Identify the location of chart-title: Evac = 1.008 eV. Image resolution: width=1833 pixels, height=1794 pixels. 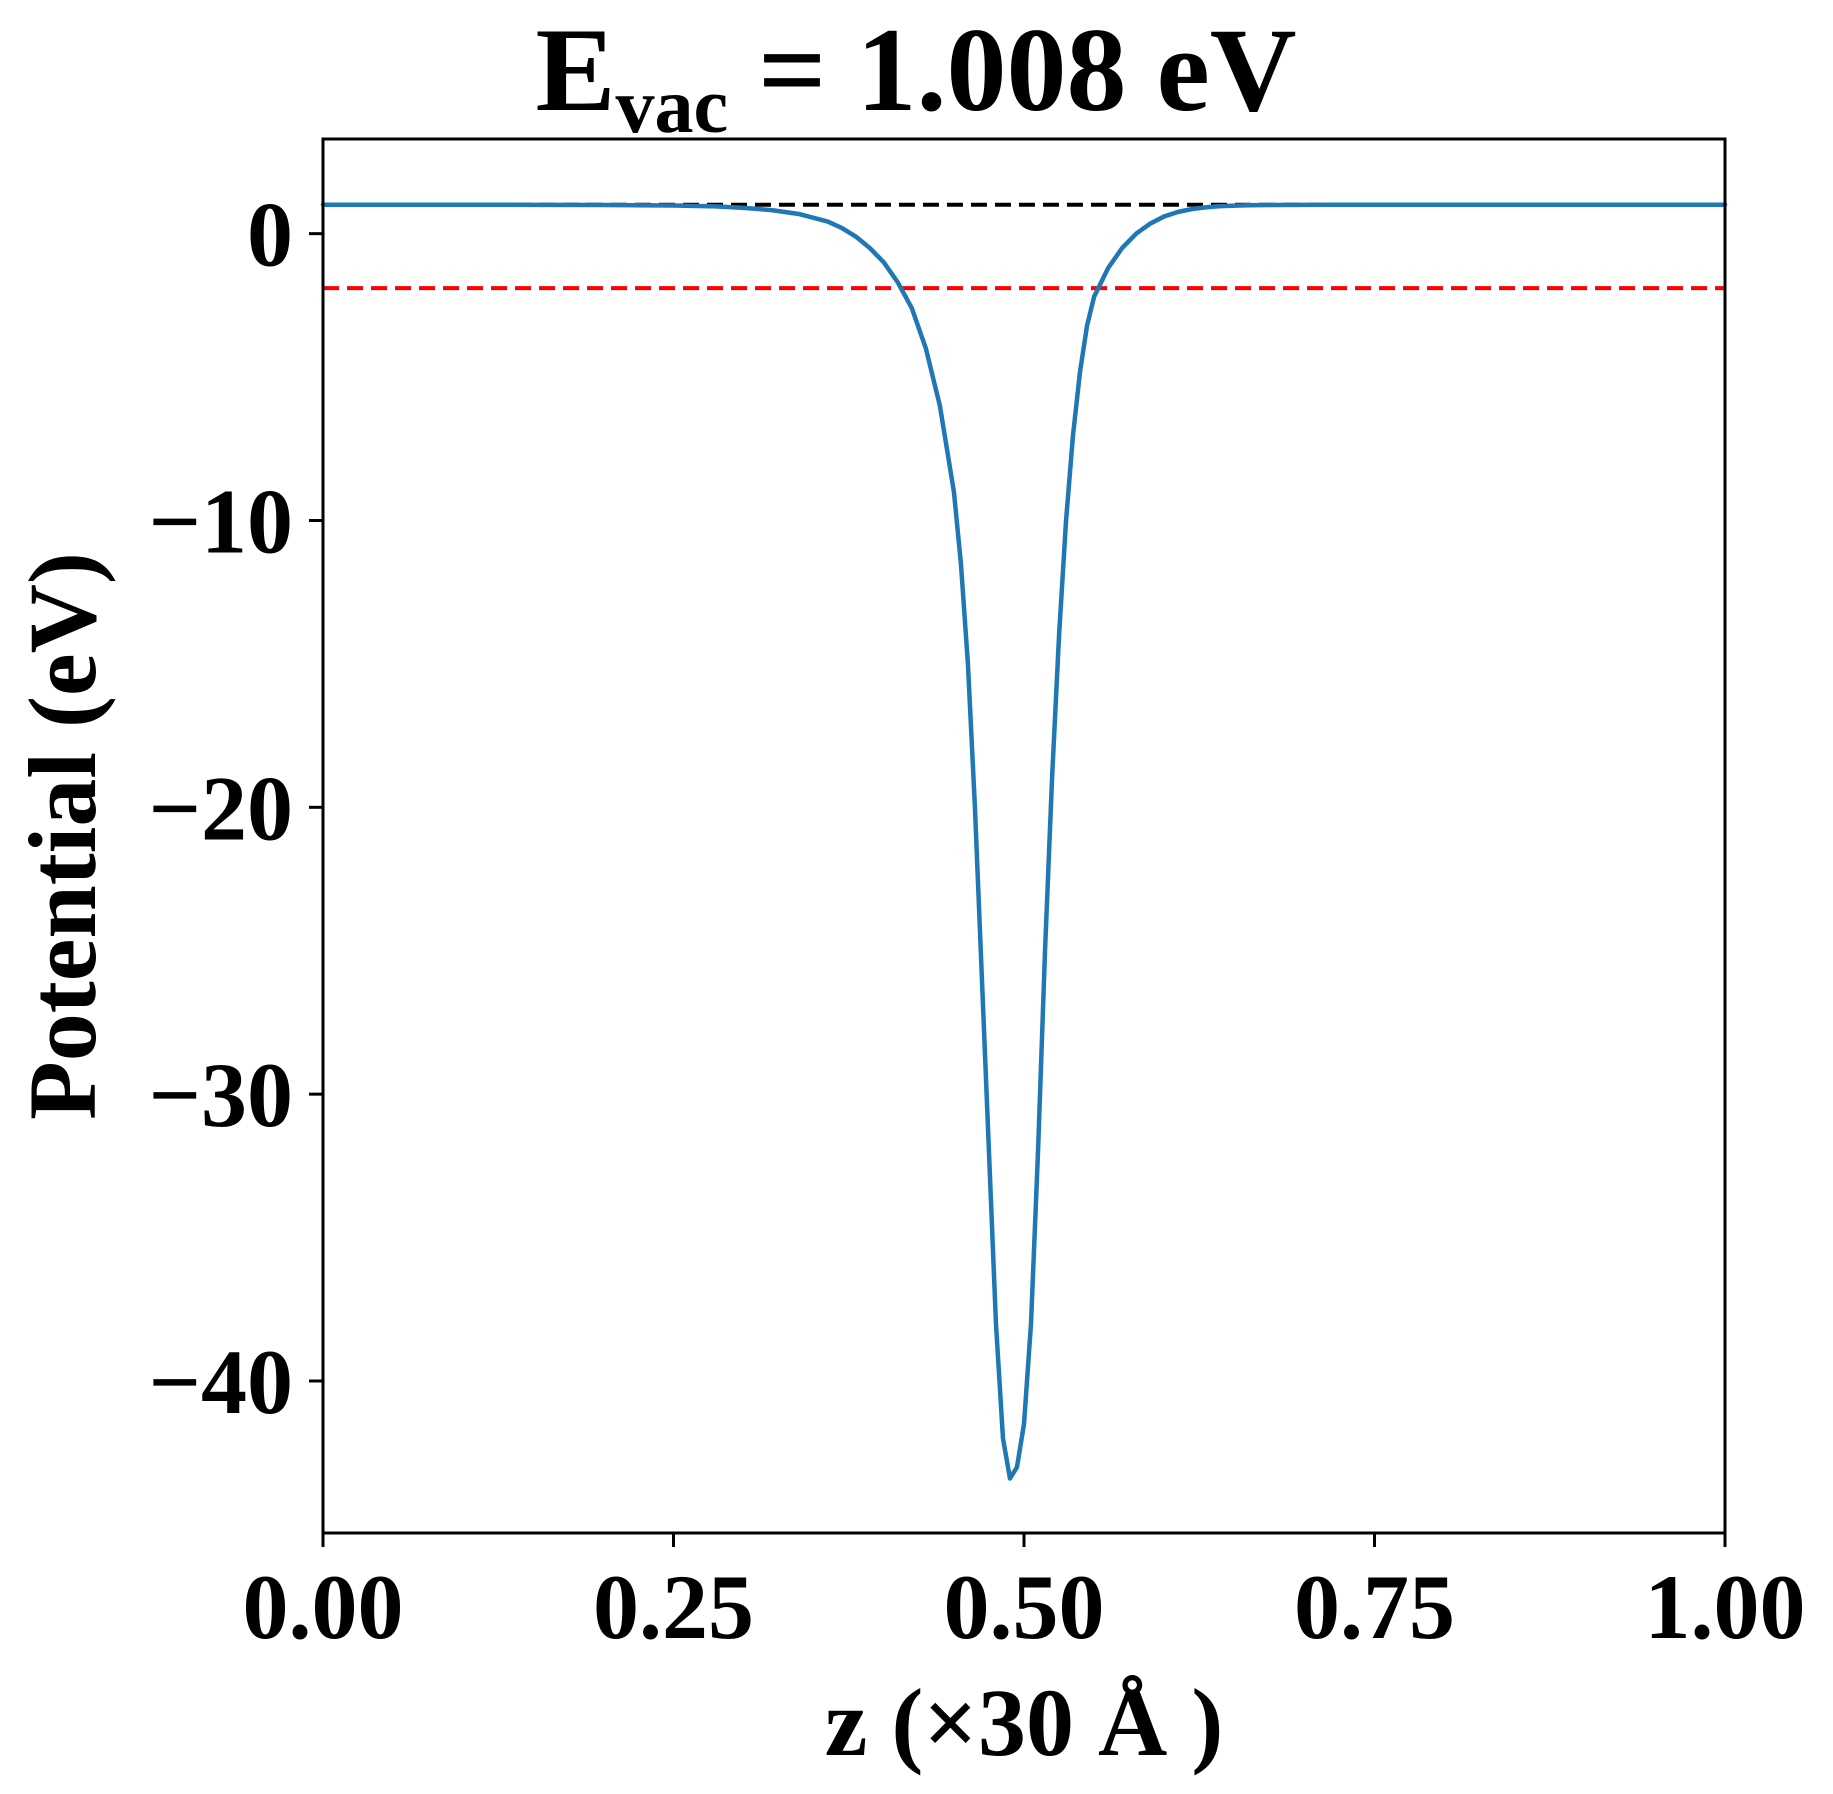
(916, 76).